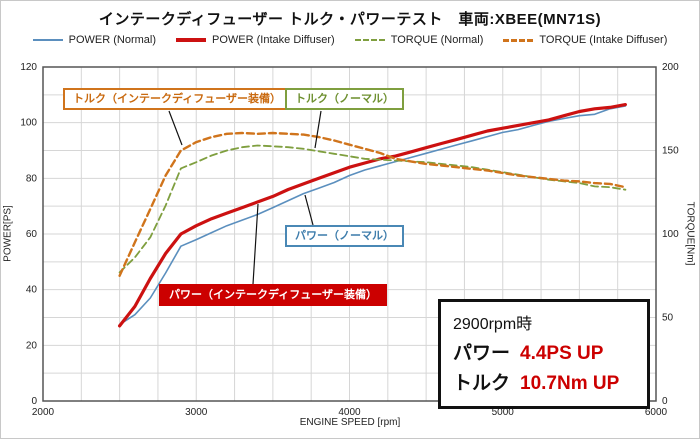  I want to click on info-power-line: パワー 4.4PS UP, so click(544, 351).